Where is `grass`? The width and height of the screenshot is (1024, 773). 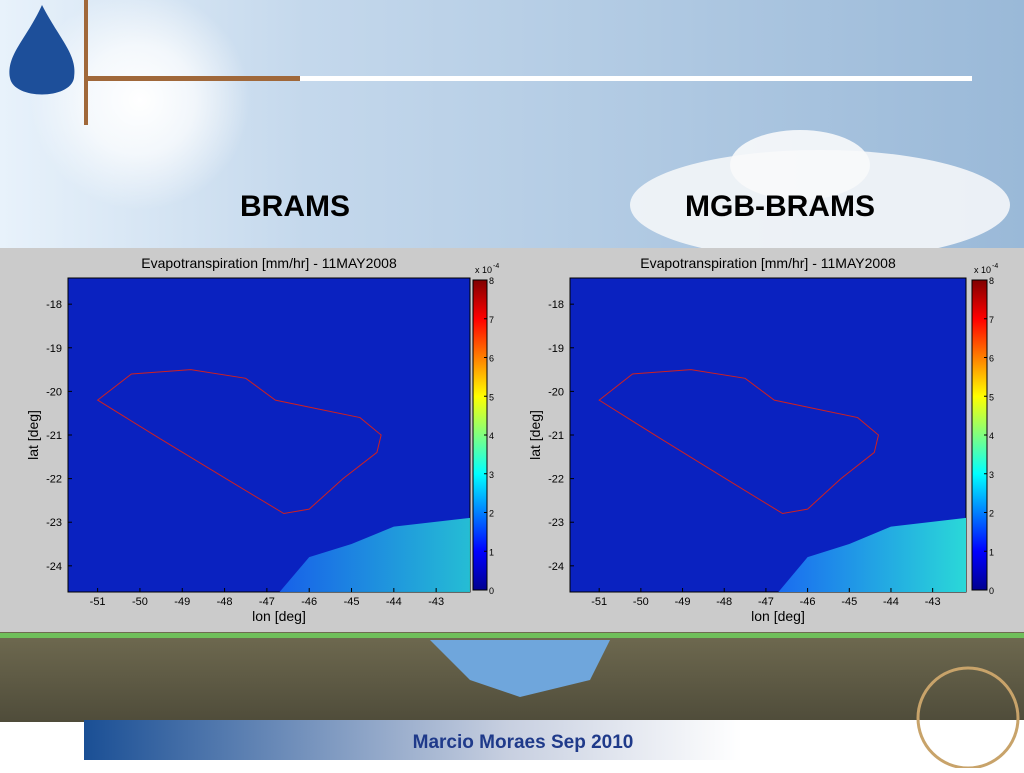 grass is located at coordinates (512, 635).